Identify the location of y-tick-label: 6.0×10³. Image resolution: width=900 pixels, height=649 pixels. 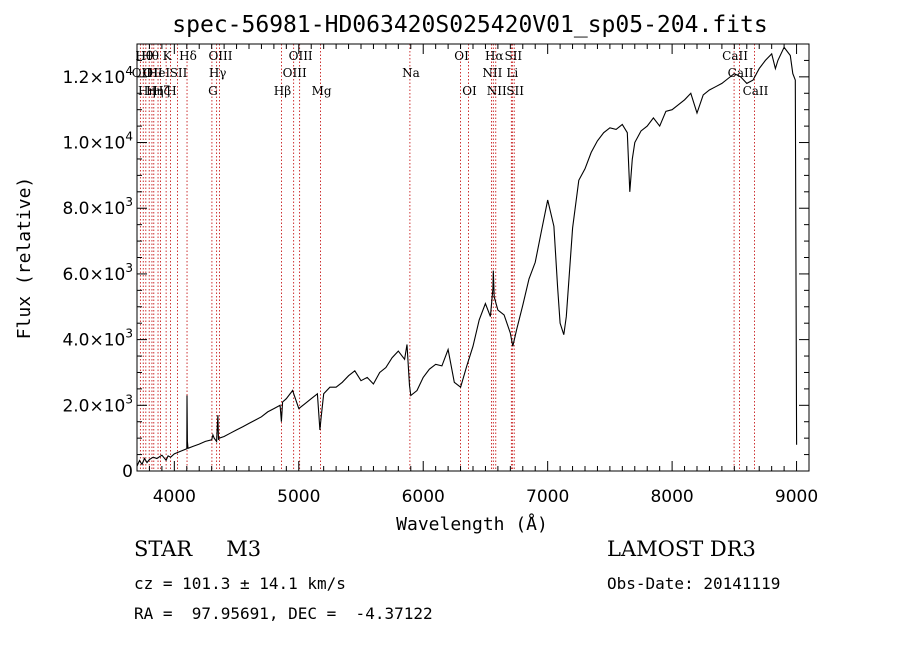
(97, 273).